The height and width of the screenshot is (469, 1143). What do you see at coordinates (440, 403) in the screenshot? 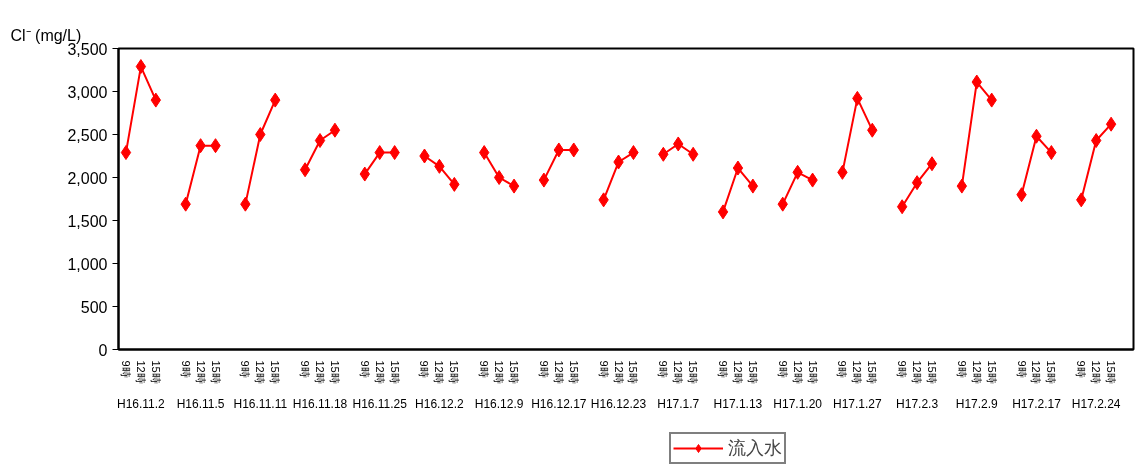
I see `text: H16.12.2` at bounding box center [440, 403].